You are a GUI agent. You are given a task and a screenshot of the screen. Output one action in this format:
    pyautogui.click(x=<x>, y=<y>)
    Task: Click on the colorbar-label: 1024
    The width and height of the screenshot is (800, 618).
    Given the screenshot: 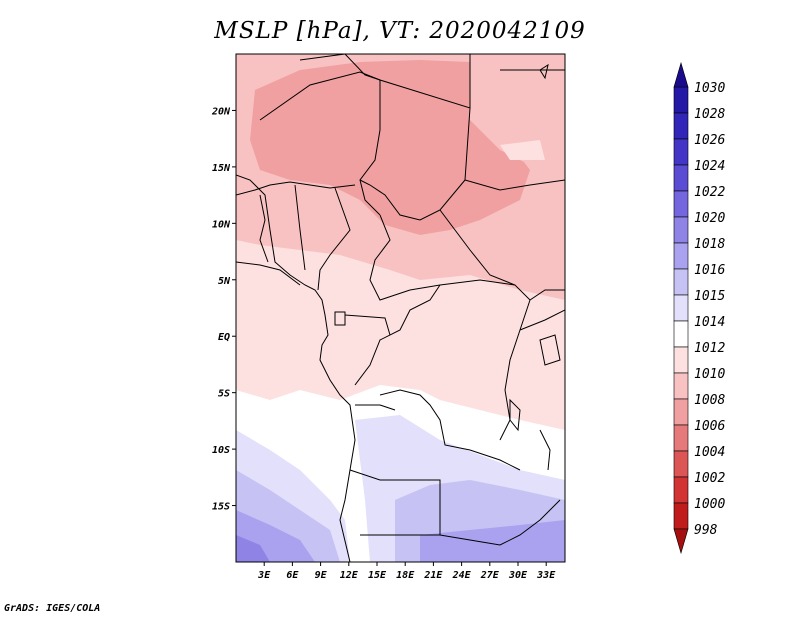 What is the action you would take?
    pyautogui.click(x=709, y=166)
    